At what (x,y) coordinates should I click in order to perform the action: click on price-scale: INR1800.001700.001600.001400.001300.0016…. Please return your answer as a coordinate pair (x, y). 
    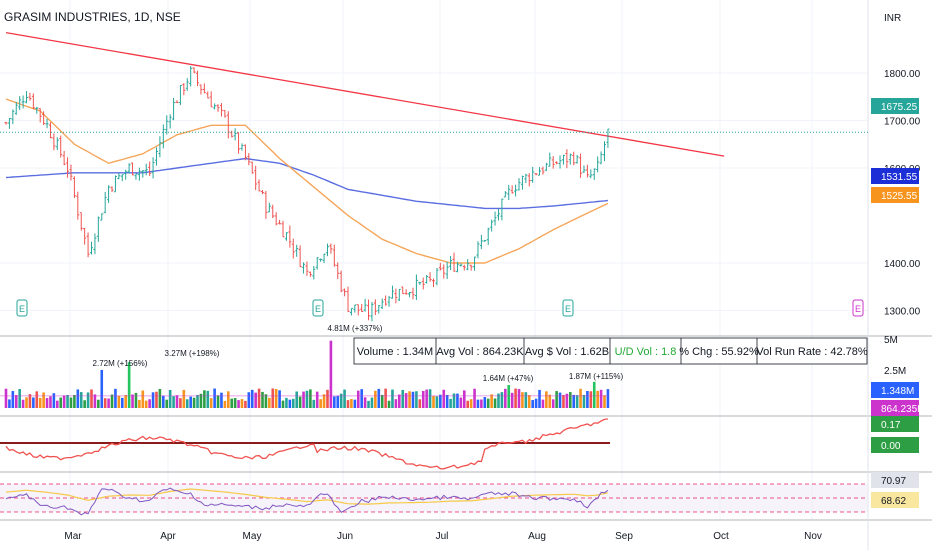
    Looking at the image, I should click on (897, 260).